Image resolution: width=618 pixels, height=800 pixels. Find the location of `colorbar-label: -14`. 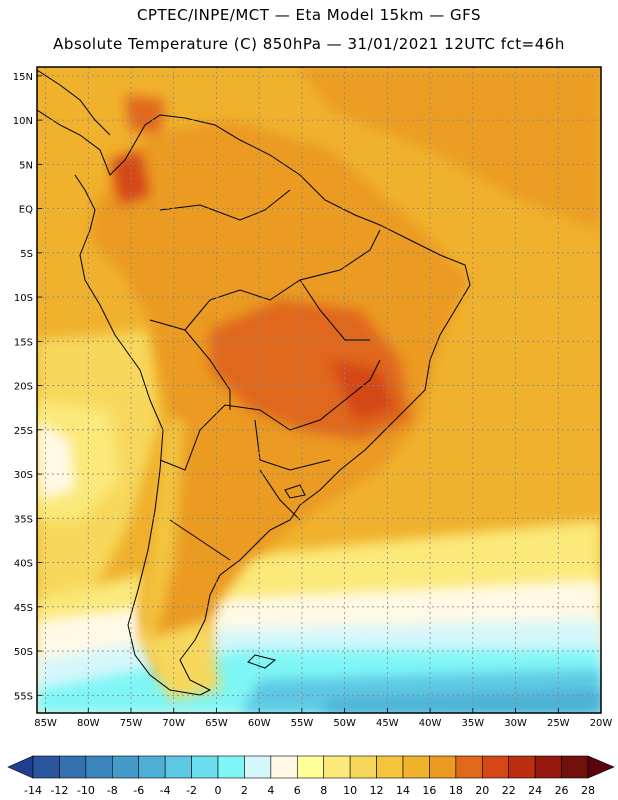

colorbar-label: -14 is located at coordinates (33, 790).